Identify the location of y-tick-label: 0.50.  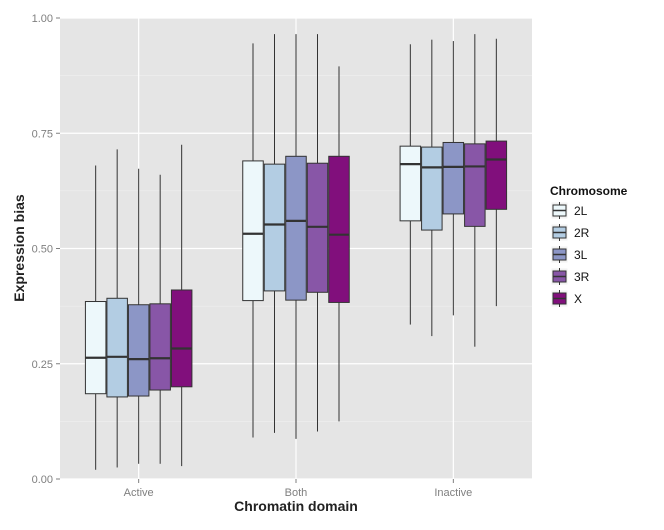
(42, 250).